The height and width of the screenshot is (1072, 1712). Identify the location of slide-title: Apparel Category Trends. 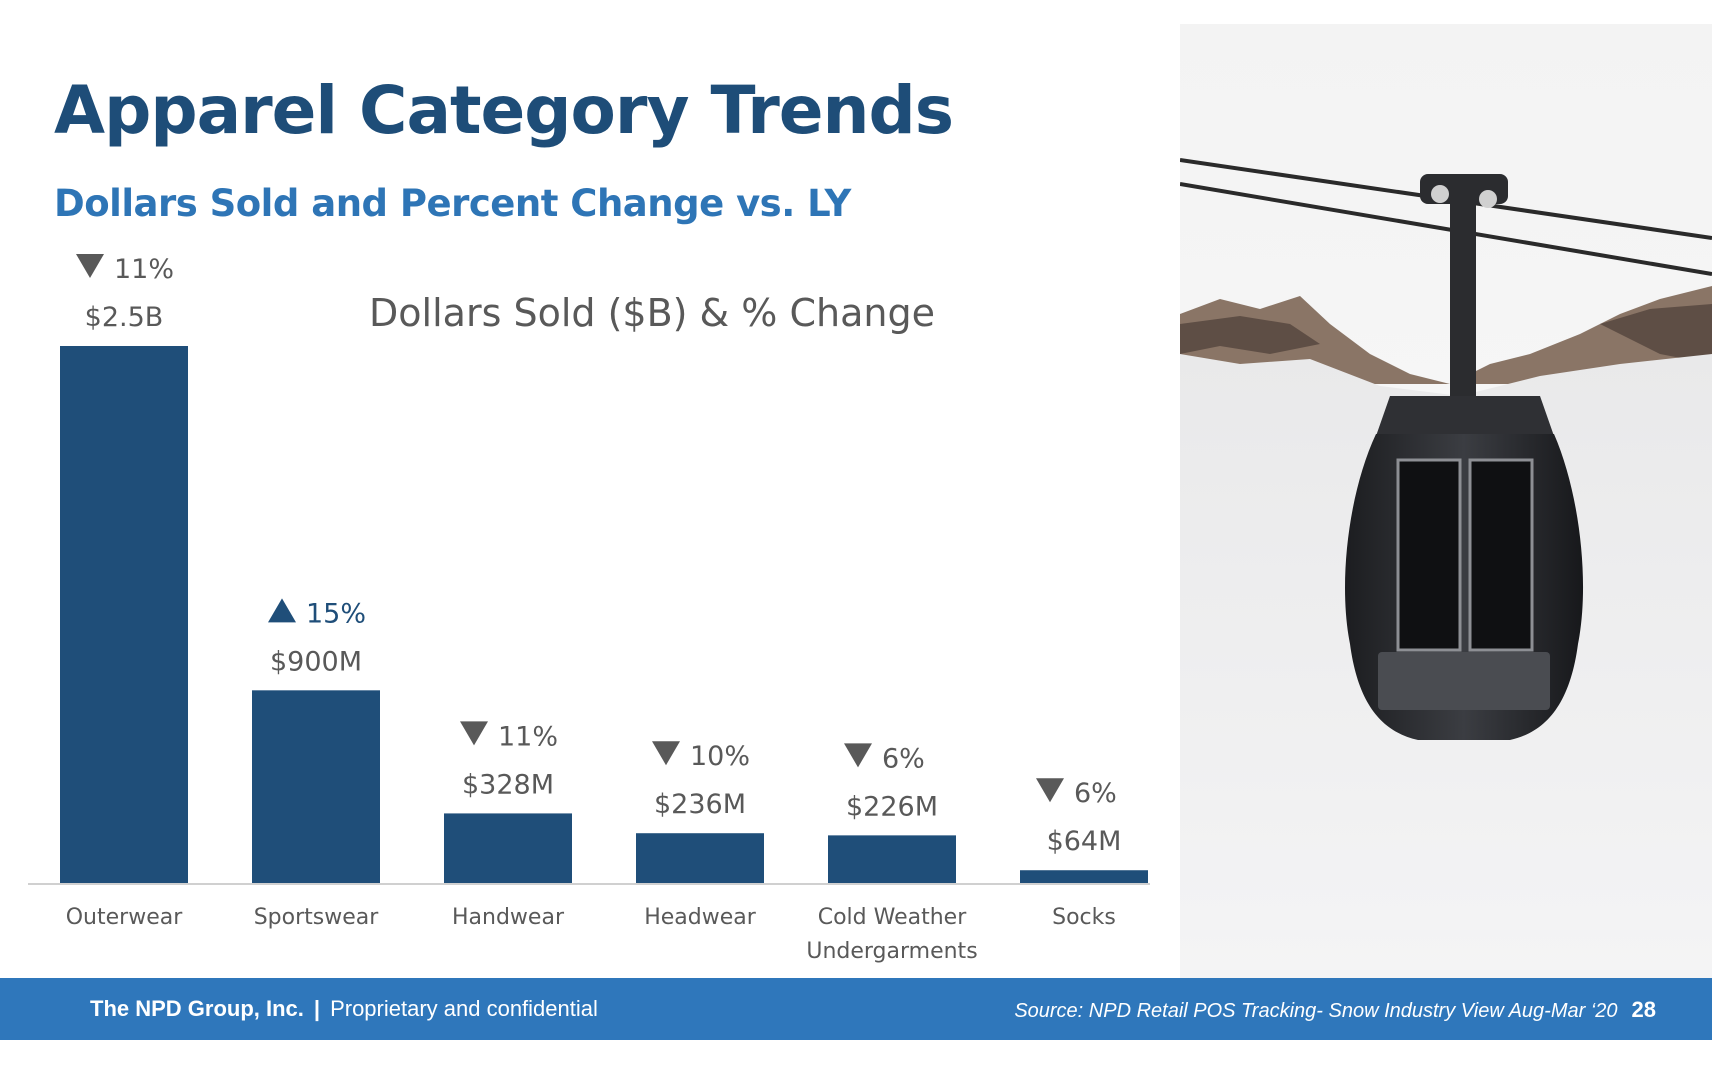
(504, 110).